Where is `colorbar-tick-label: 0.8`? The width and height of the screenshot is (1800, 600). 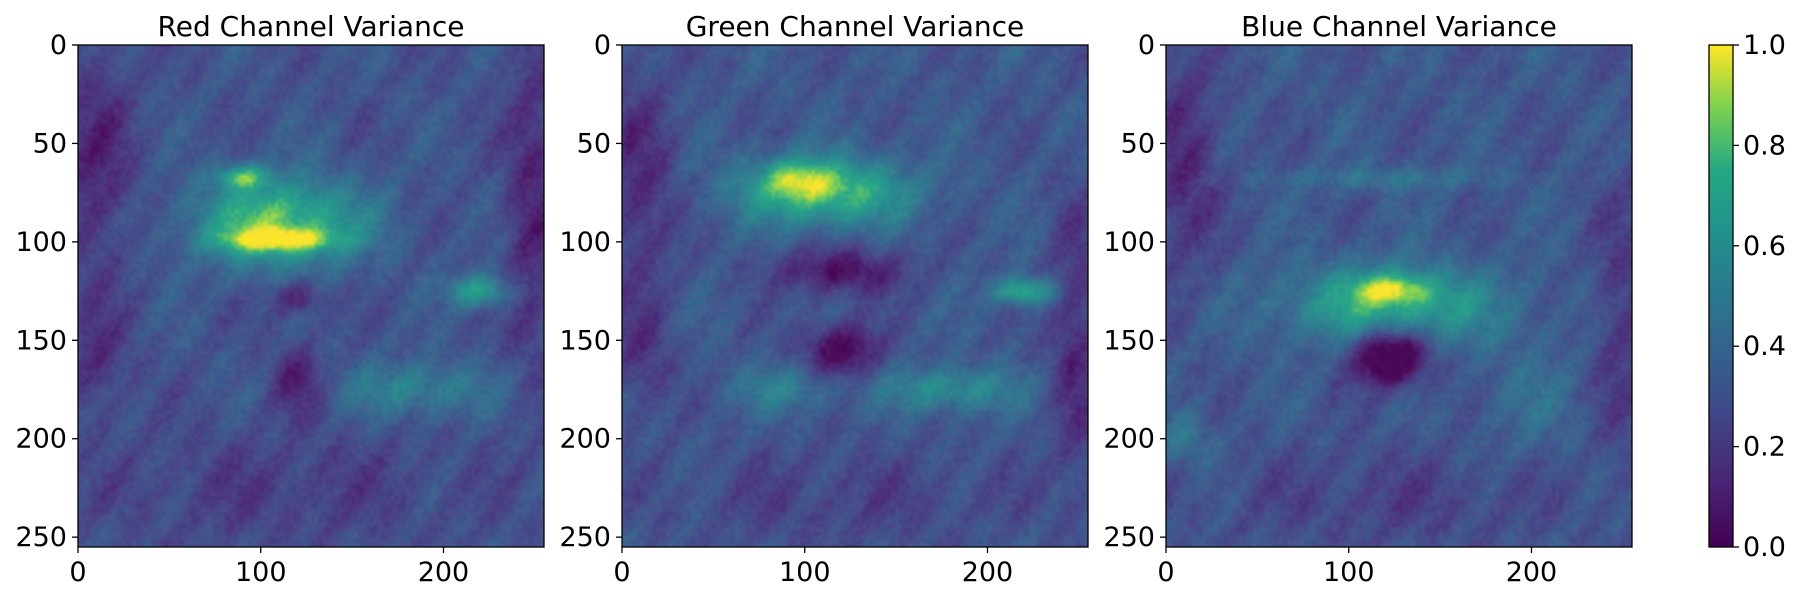
colorbar-tick-label: 0.8 is located at coordinates (1764, 145).